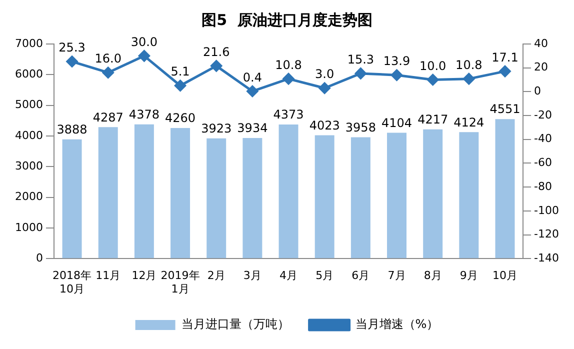 Image resolution: width=574 pixels, height=349 pixels. Describe the element at coordinates (252, 128) in the screenshot. I see `data-label: 3934` at that location.